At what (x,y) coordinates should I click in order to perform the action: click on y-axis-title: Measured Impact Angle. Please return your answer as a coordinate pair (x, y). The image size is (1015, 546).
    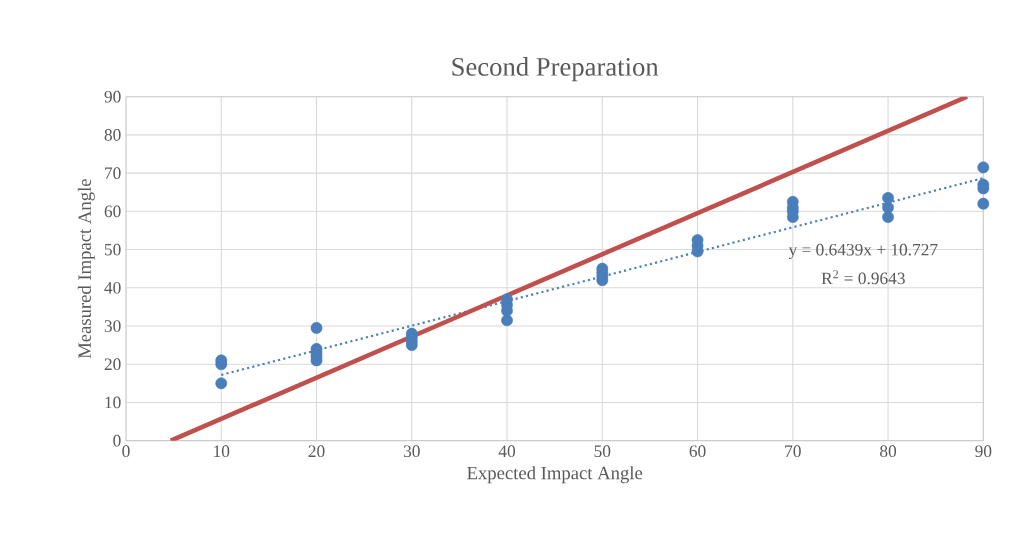
    Looking at the image, I should click on (86, 269).